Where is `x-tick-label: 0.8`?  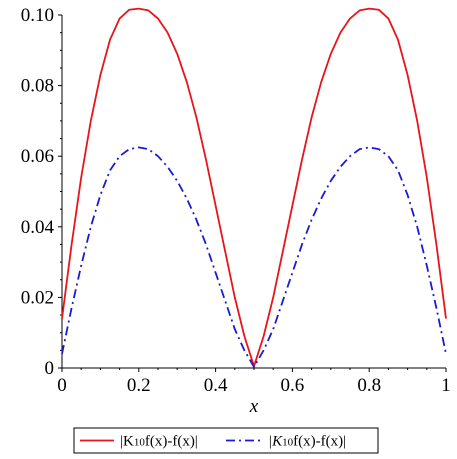 x-tick-label: 0.8 is located at coordinates (369, 385).